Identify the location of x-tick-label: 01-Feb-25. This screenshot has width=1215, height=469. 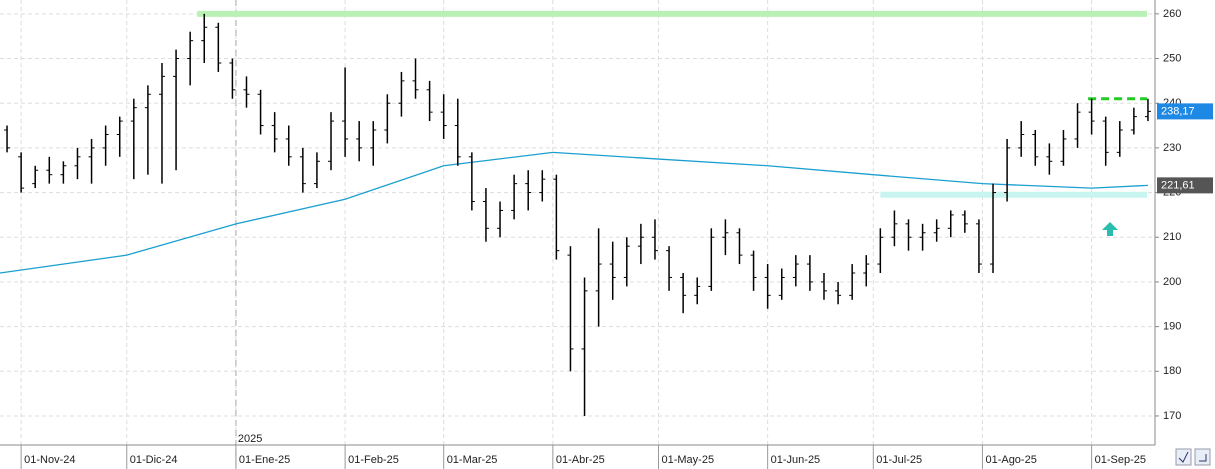
(373, 460).